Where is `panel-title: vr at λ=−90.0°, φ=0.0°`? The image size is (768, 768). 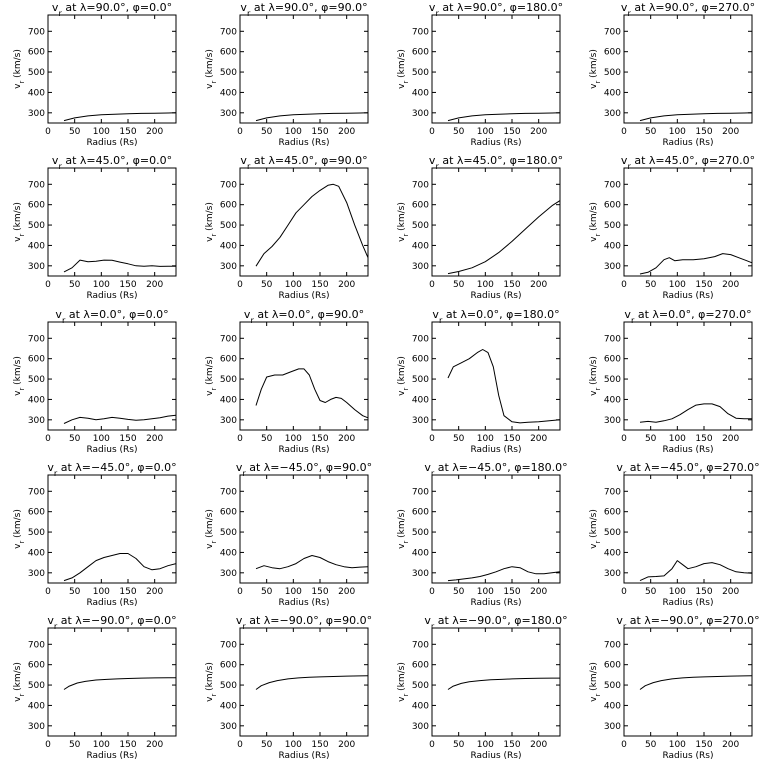 panel-title: vr at λ=−90.0°, φ=0.0° is located at coordinates (111, 622).